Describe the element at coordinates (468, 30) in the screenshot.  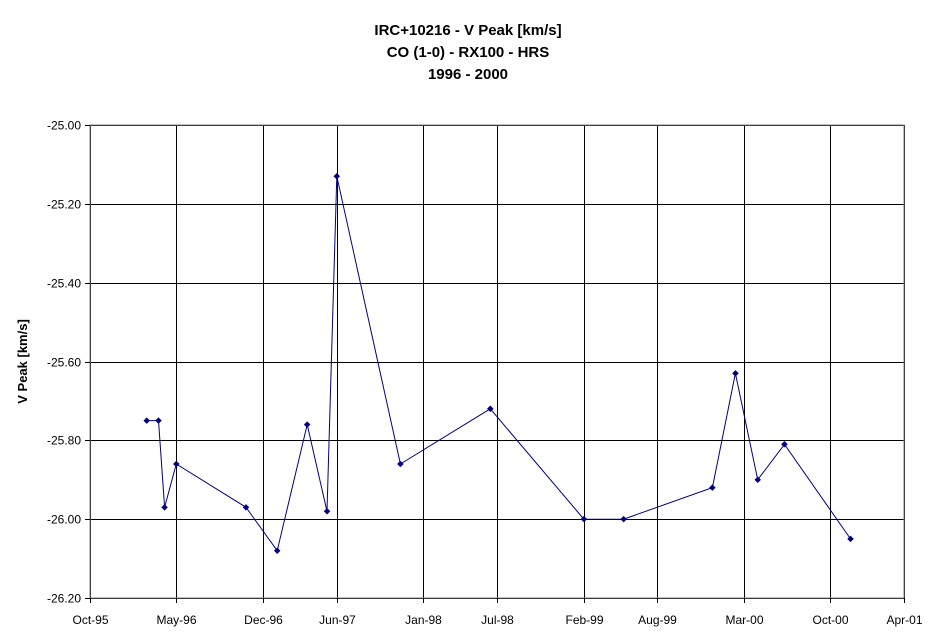
I see `chart-title-line-1: IRC+10216 - V Peak [km/s]` at that location.